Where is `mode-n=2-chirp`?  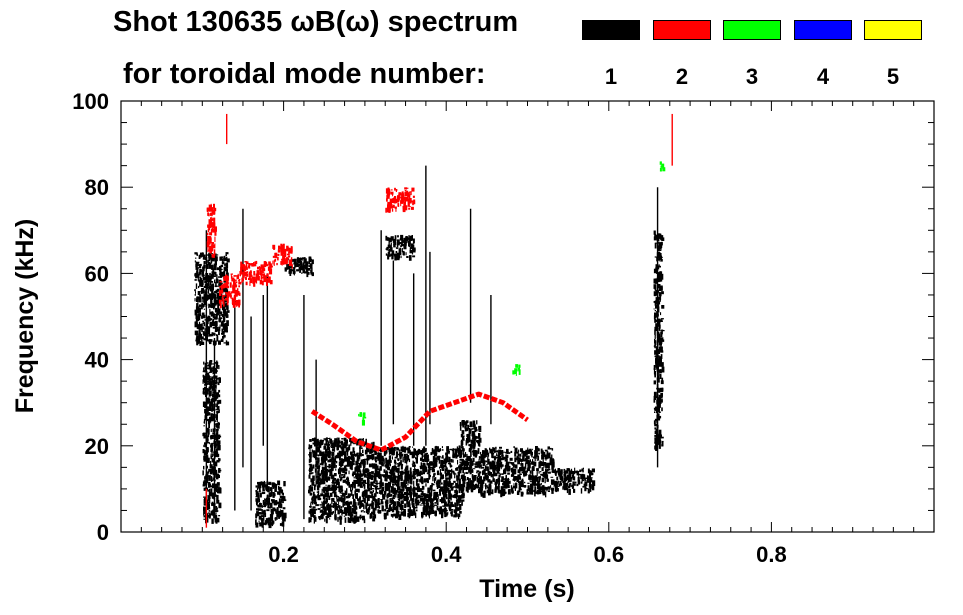
mode-n=2-chirp is located at coordinates (419, 422).